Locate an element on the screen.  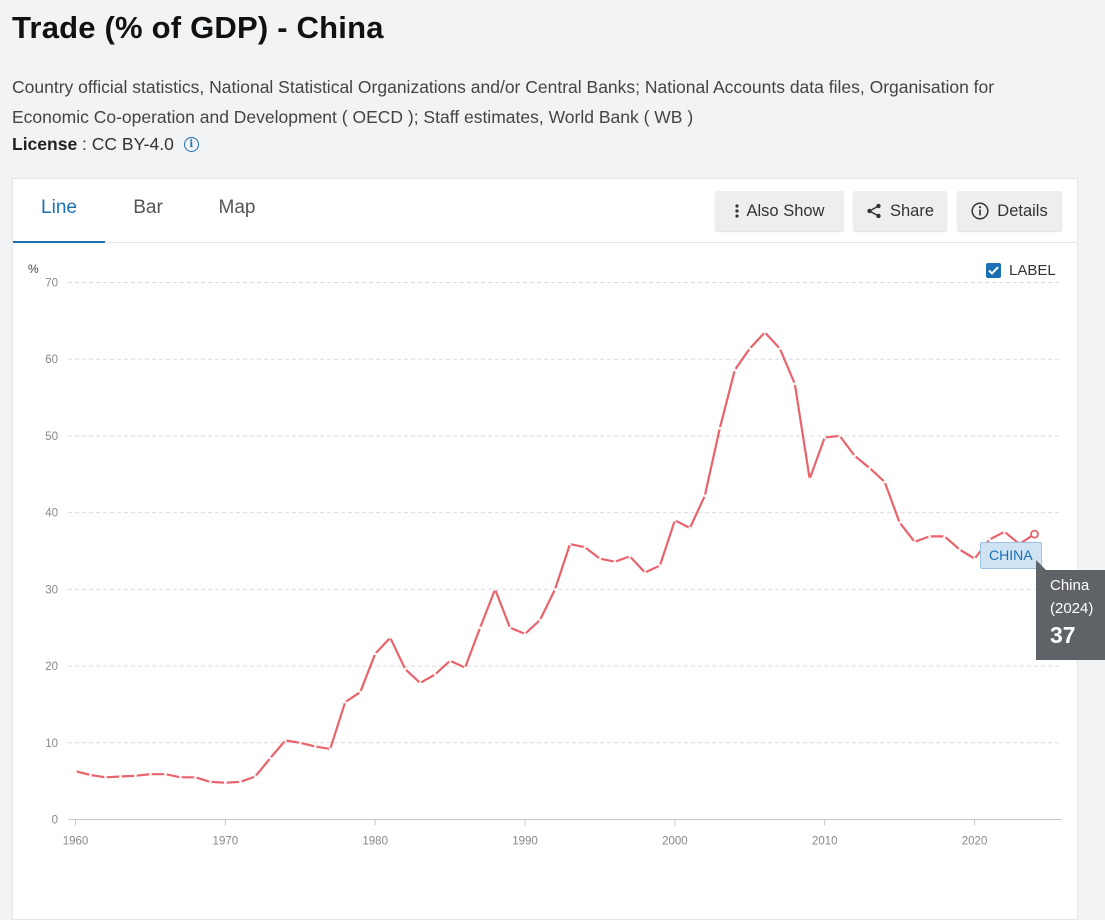
chart-type-tabs: Line Bar Map Also Show Share Details is located at coordinates (545, 211).